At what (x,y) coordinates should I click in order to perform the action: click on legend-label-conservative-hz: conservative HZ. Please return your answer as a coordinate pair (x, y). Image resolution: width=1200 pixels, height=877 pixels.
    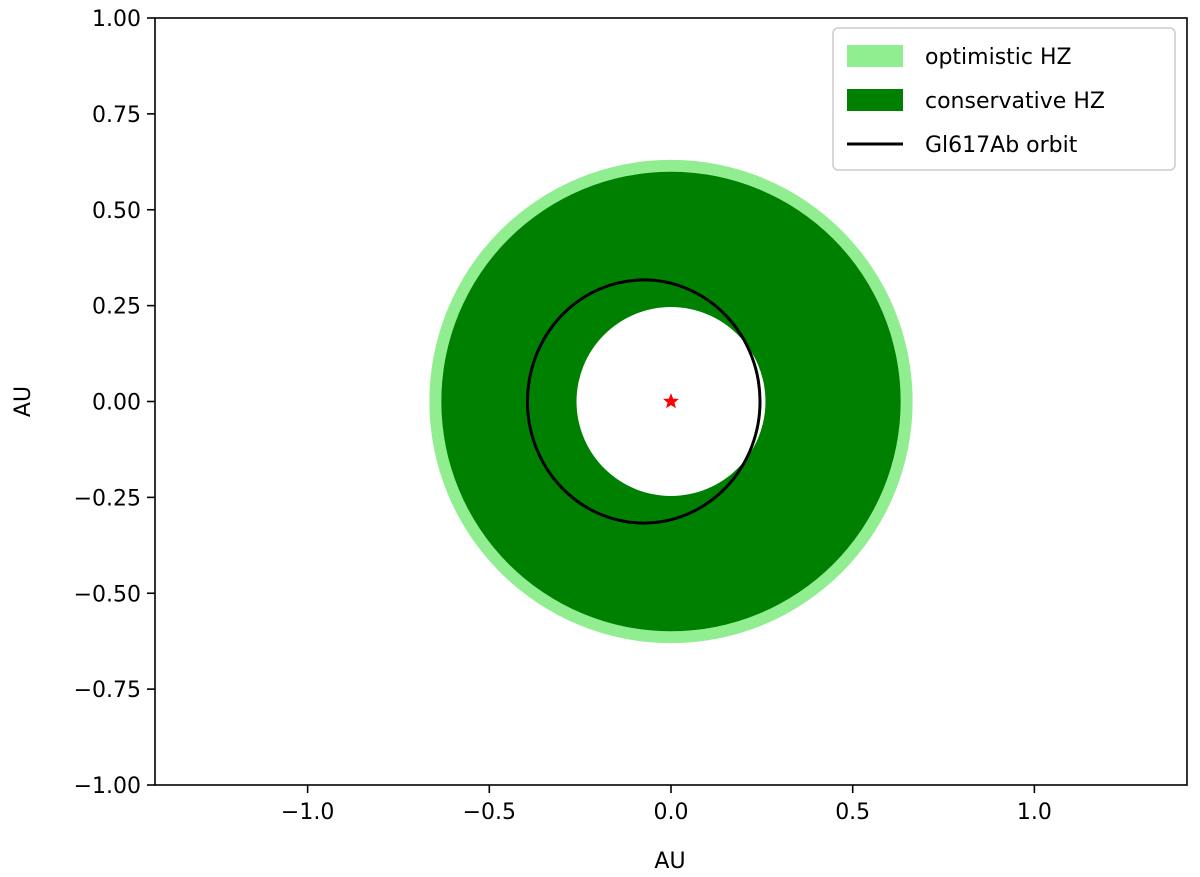
    Looking at the image, I should click on (1015, 101).